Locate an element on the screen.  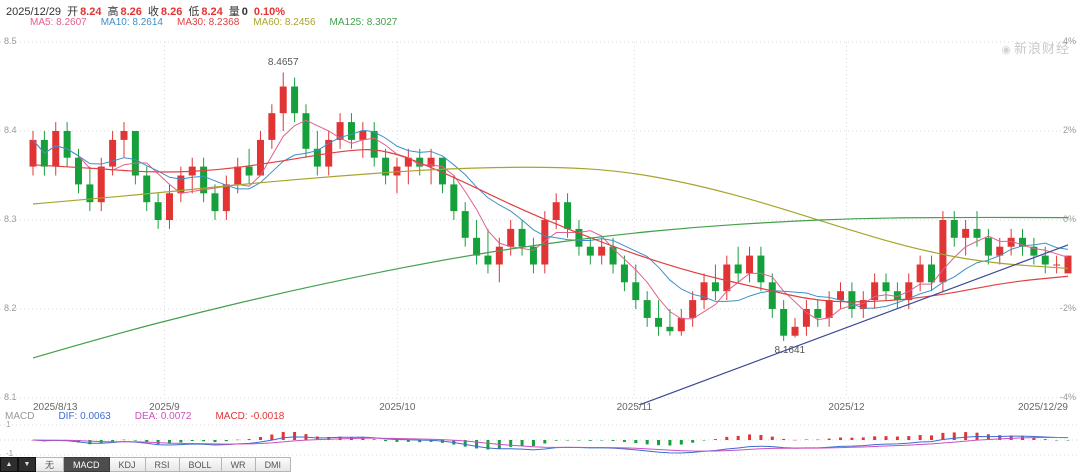
ma-legend-item: MA60: 8.2456 is located at coordinates (284, 22).